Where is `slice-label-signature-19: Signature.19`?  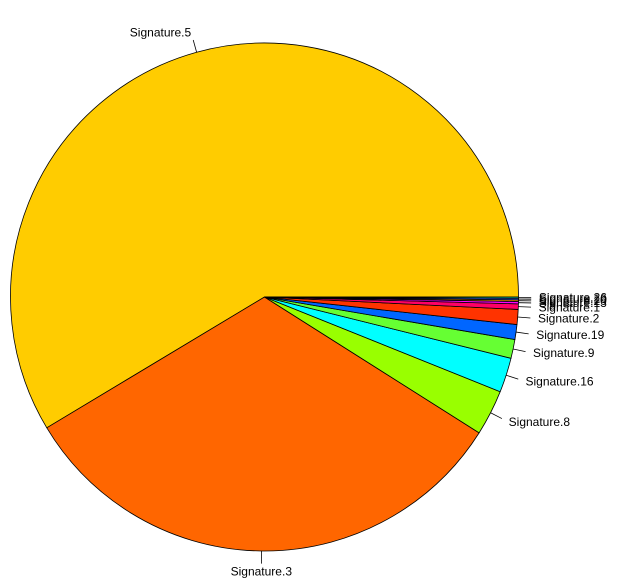
slice-label-signature-19: Signature.19 is located at coordinates (570, 335).